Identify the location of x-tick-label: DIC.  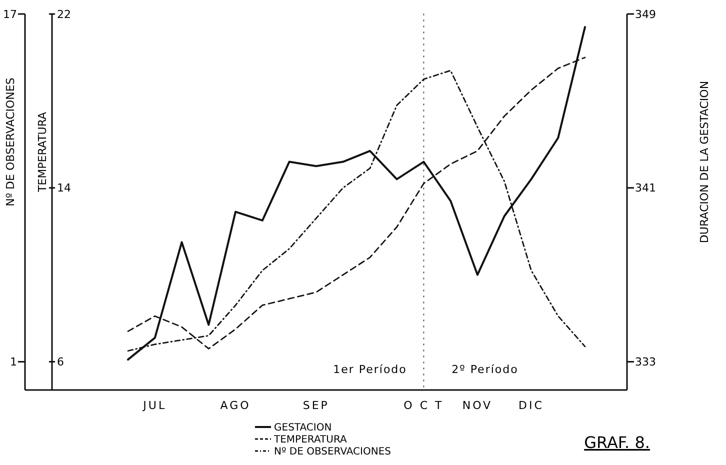
(531, 405).